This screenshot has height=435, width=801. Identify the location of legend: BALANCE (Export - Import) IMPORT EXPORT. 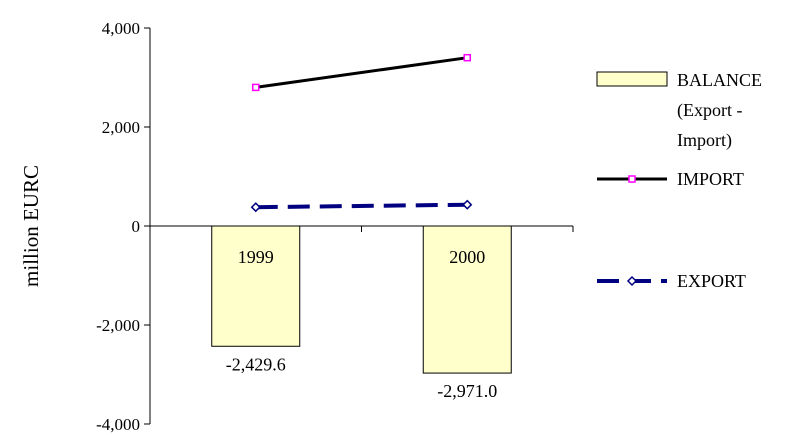
(679, 180).